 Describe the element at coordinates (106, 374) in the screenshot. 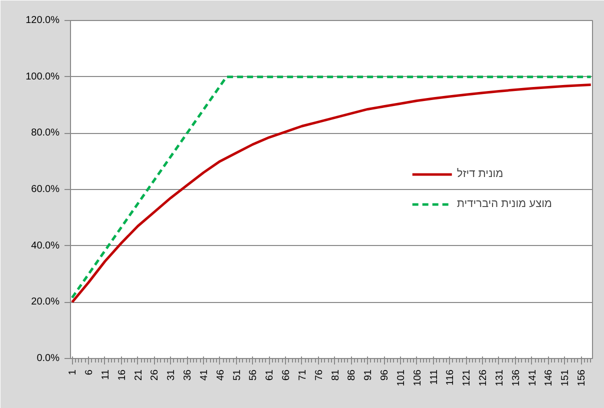

I see `x-tick-label: 11` at that location.